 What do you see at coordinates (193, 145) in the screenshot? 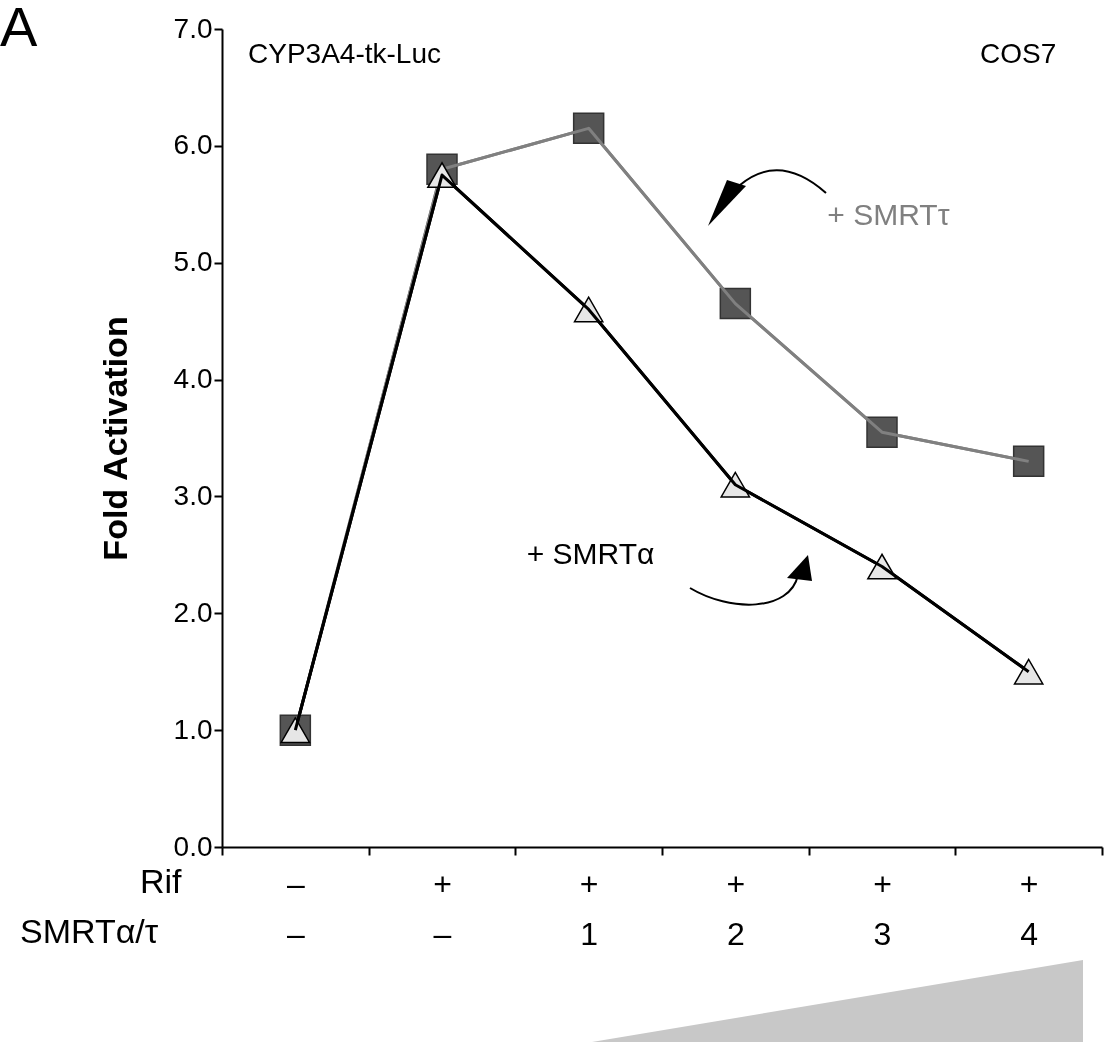
I see `y-tick-label: 6.0` at bounding box center [193, 145].